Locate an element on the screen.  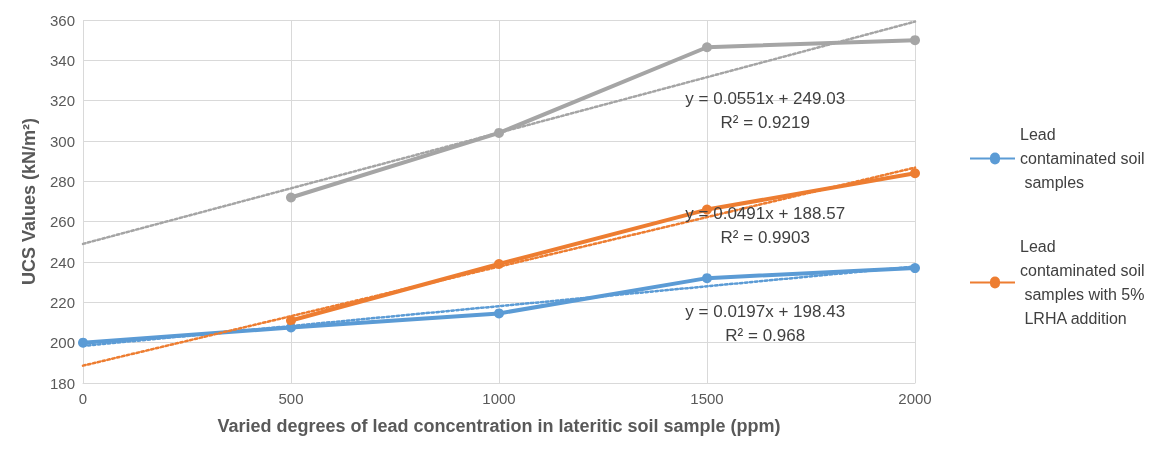
x-tick-label: 0 is located at coordinates (83, 398).